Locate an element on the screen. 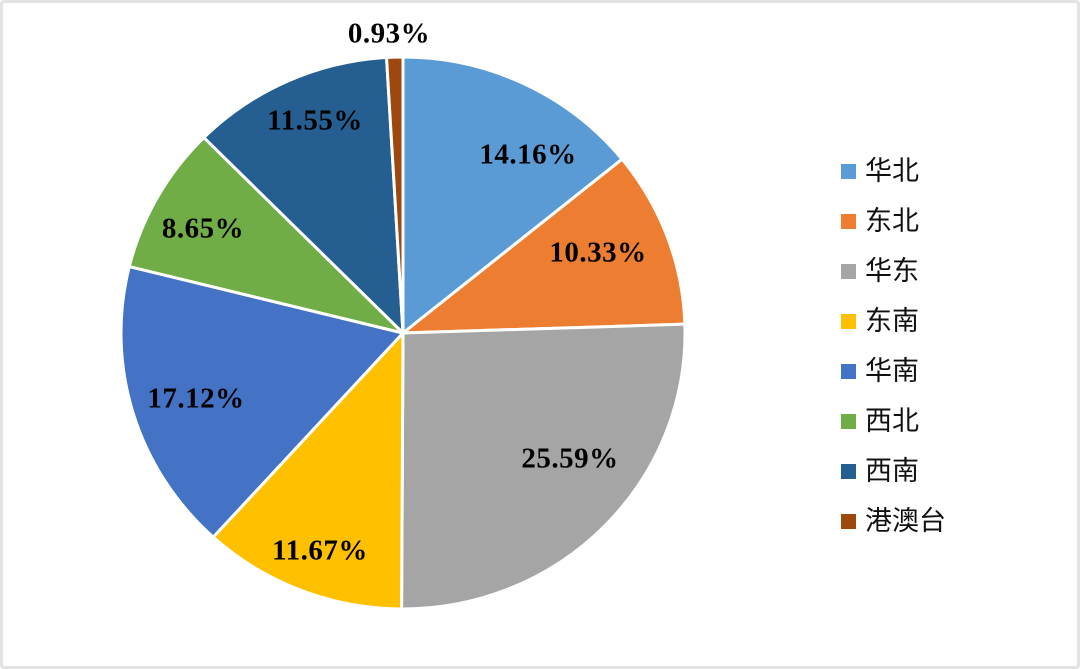  legend-label: 华南 is located at coordinates (892, 370).